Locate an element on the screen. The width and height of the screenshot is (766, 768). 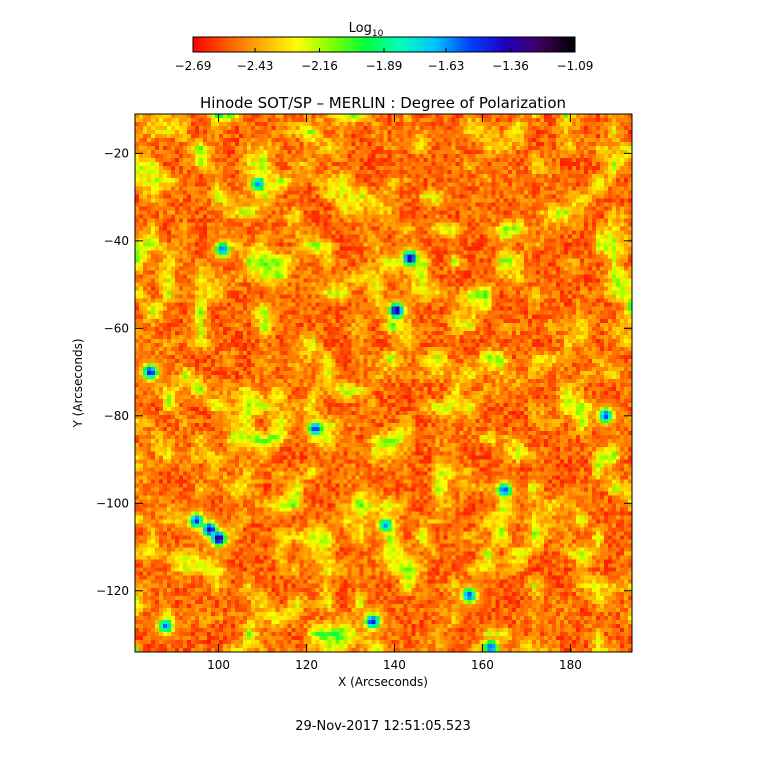
x-axis-label: X (Arcseconds) is located at coordinates (383, 682).